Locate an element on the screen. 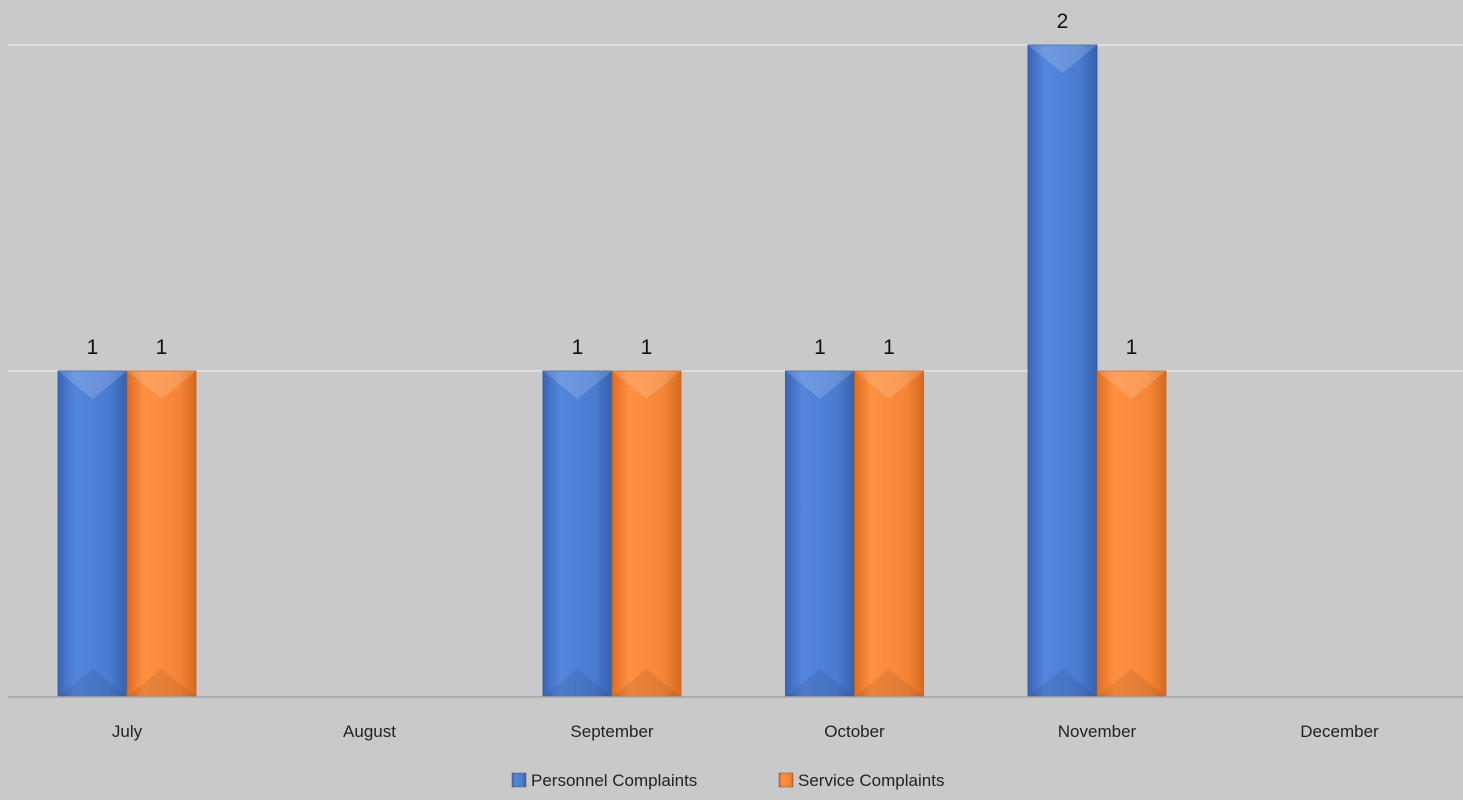  x-tick-label: October is located at coordinates (854, 731).